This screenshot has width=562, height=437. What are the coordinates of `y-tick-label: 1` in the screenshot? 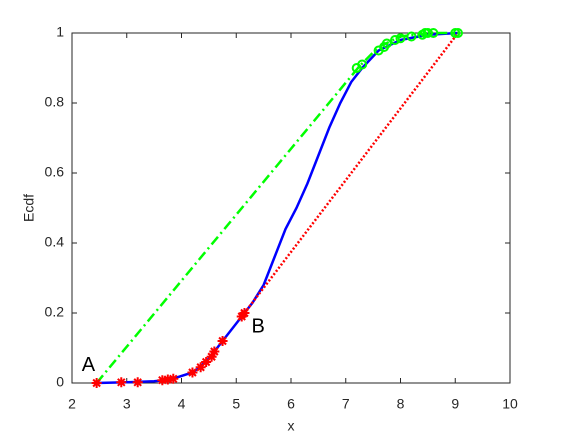 It's located at (60, 32).